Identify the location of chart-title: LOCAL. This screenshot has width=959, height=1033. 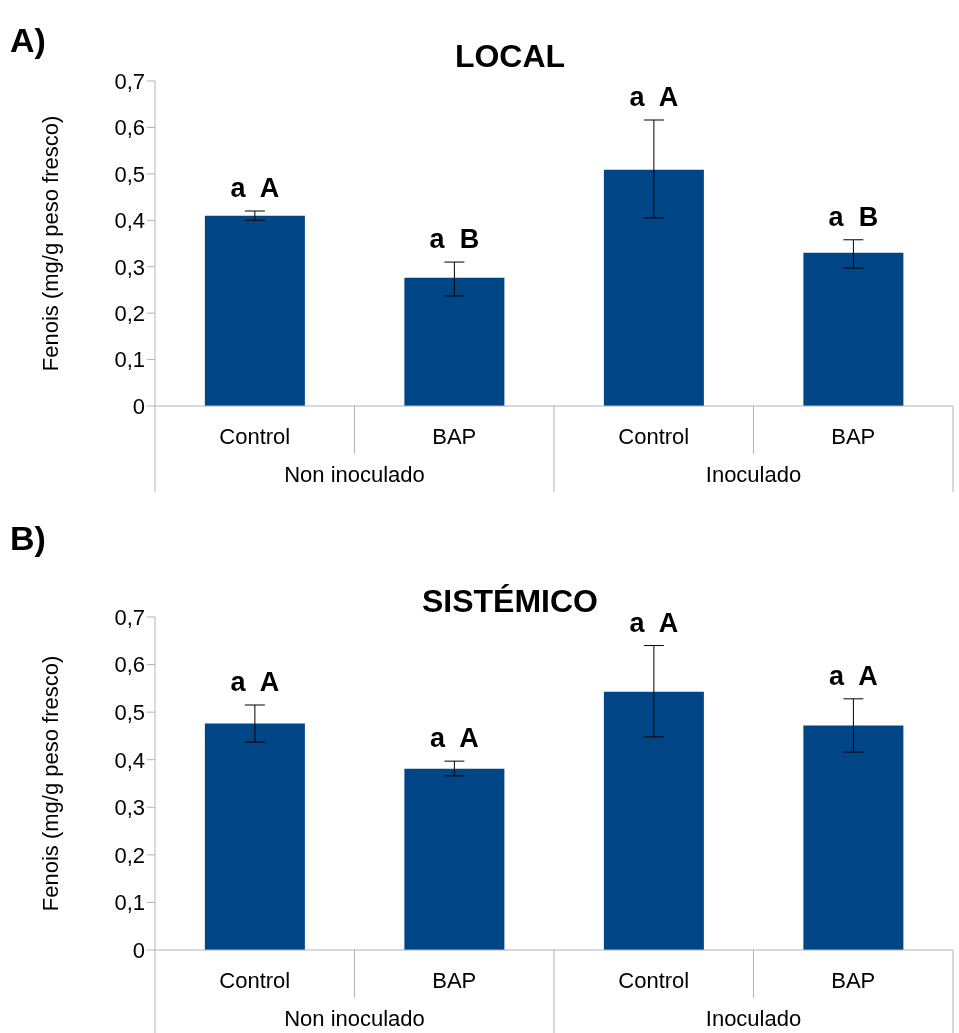
(510, 56).